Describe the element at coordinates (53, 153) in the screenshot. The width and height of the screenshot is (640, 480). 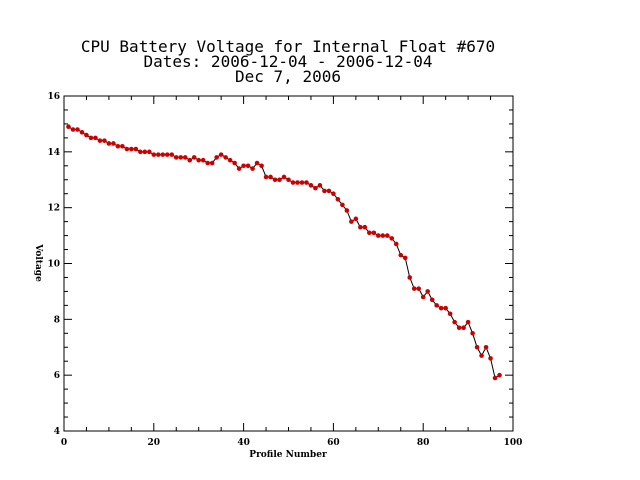
I see `y-tick-label: 14` at that location.